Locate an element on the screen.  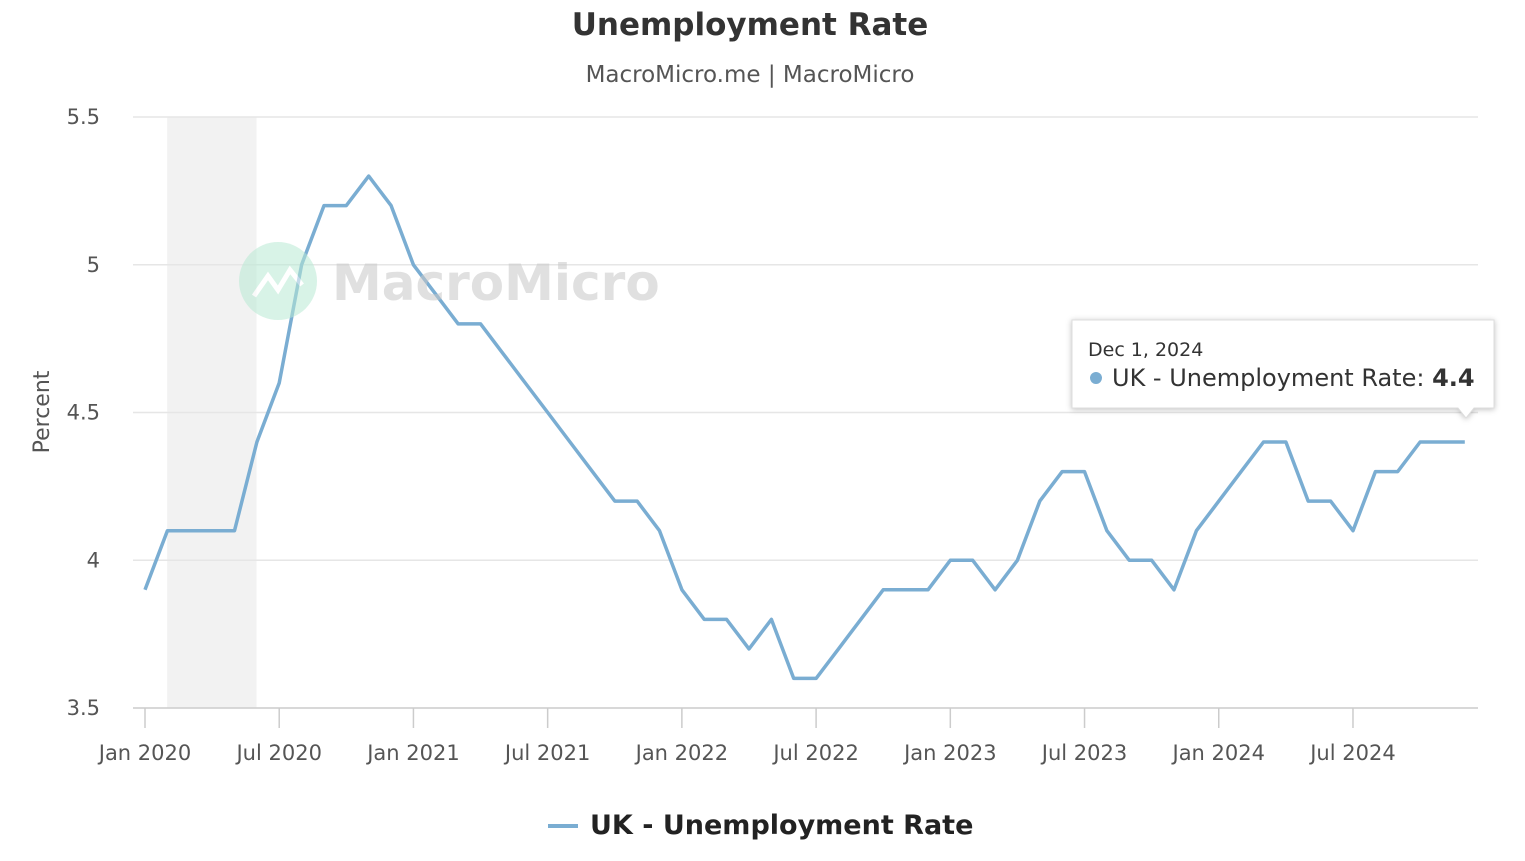
tooltip: Dec 1, 2024 UK - Unemployment Rate: 4.4 is located at coordinates (1283, 369).